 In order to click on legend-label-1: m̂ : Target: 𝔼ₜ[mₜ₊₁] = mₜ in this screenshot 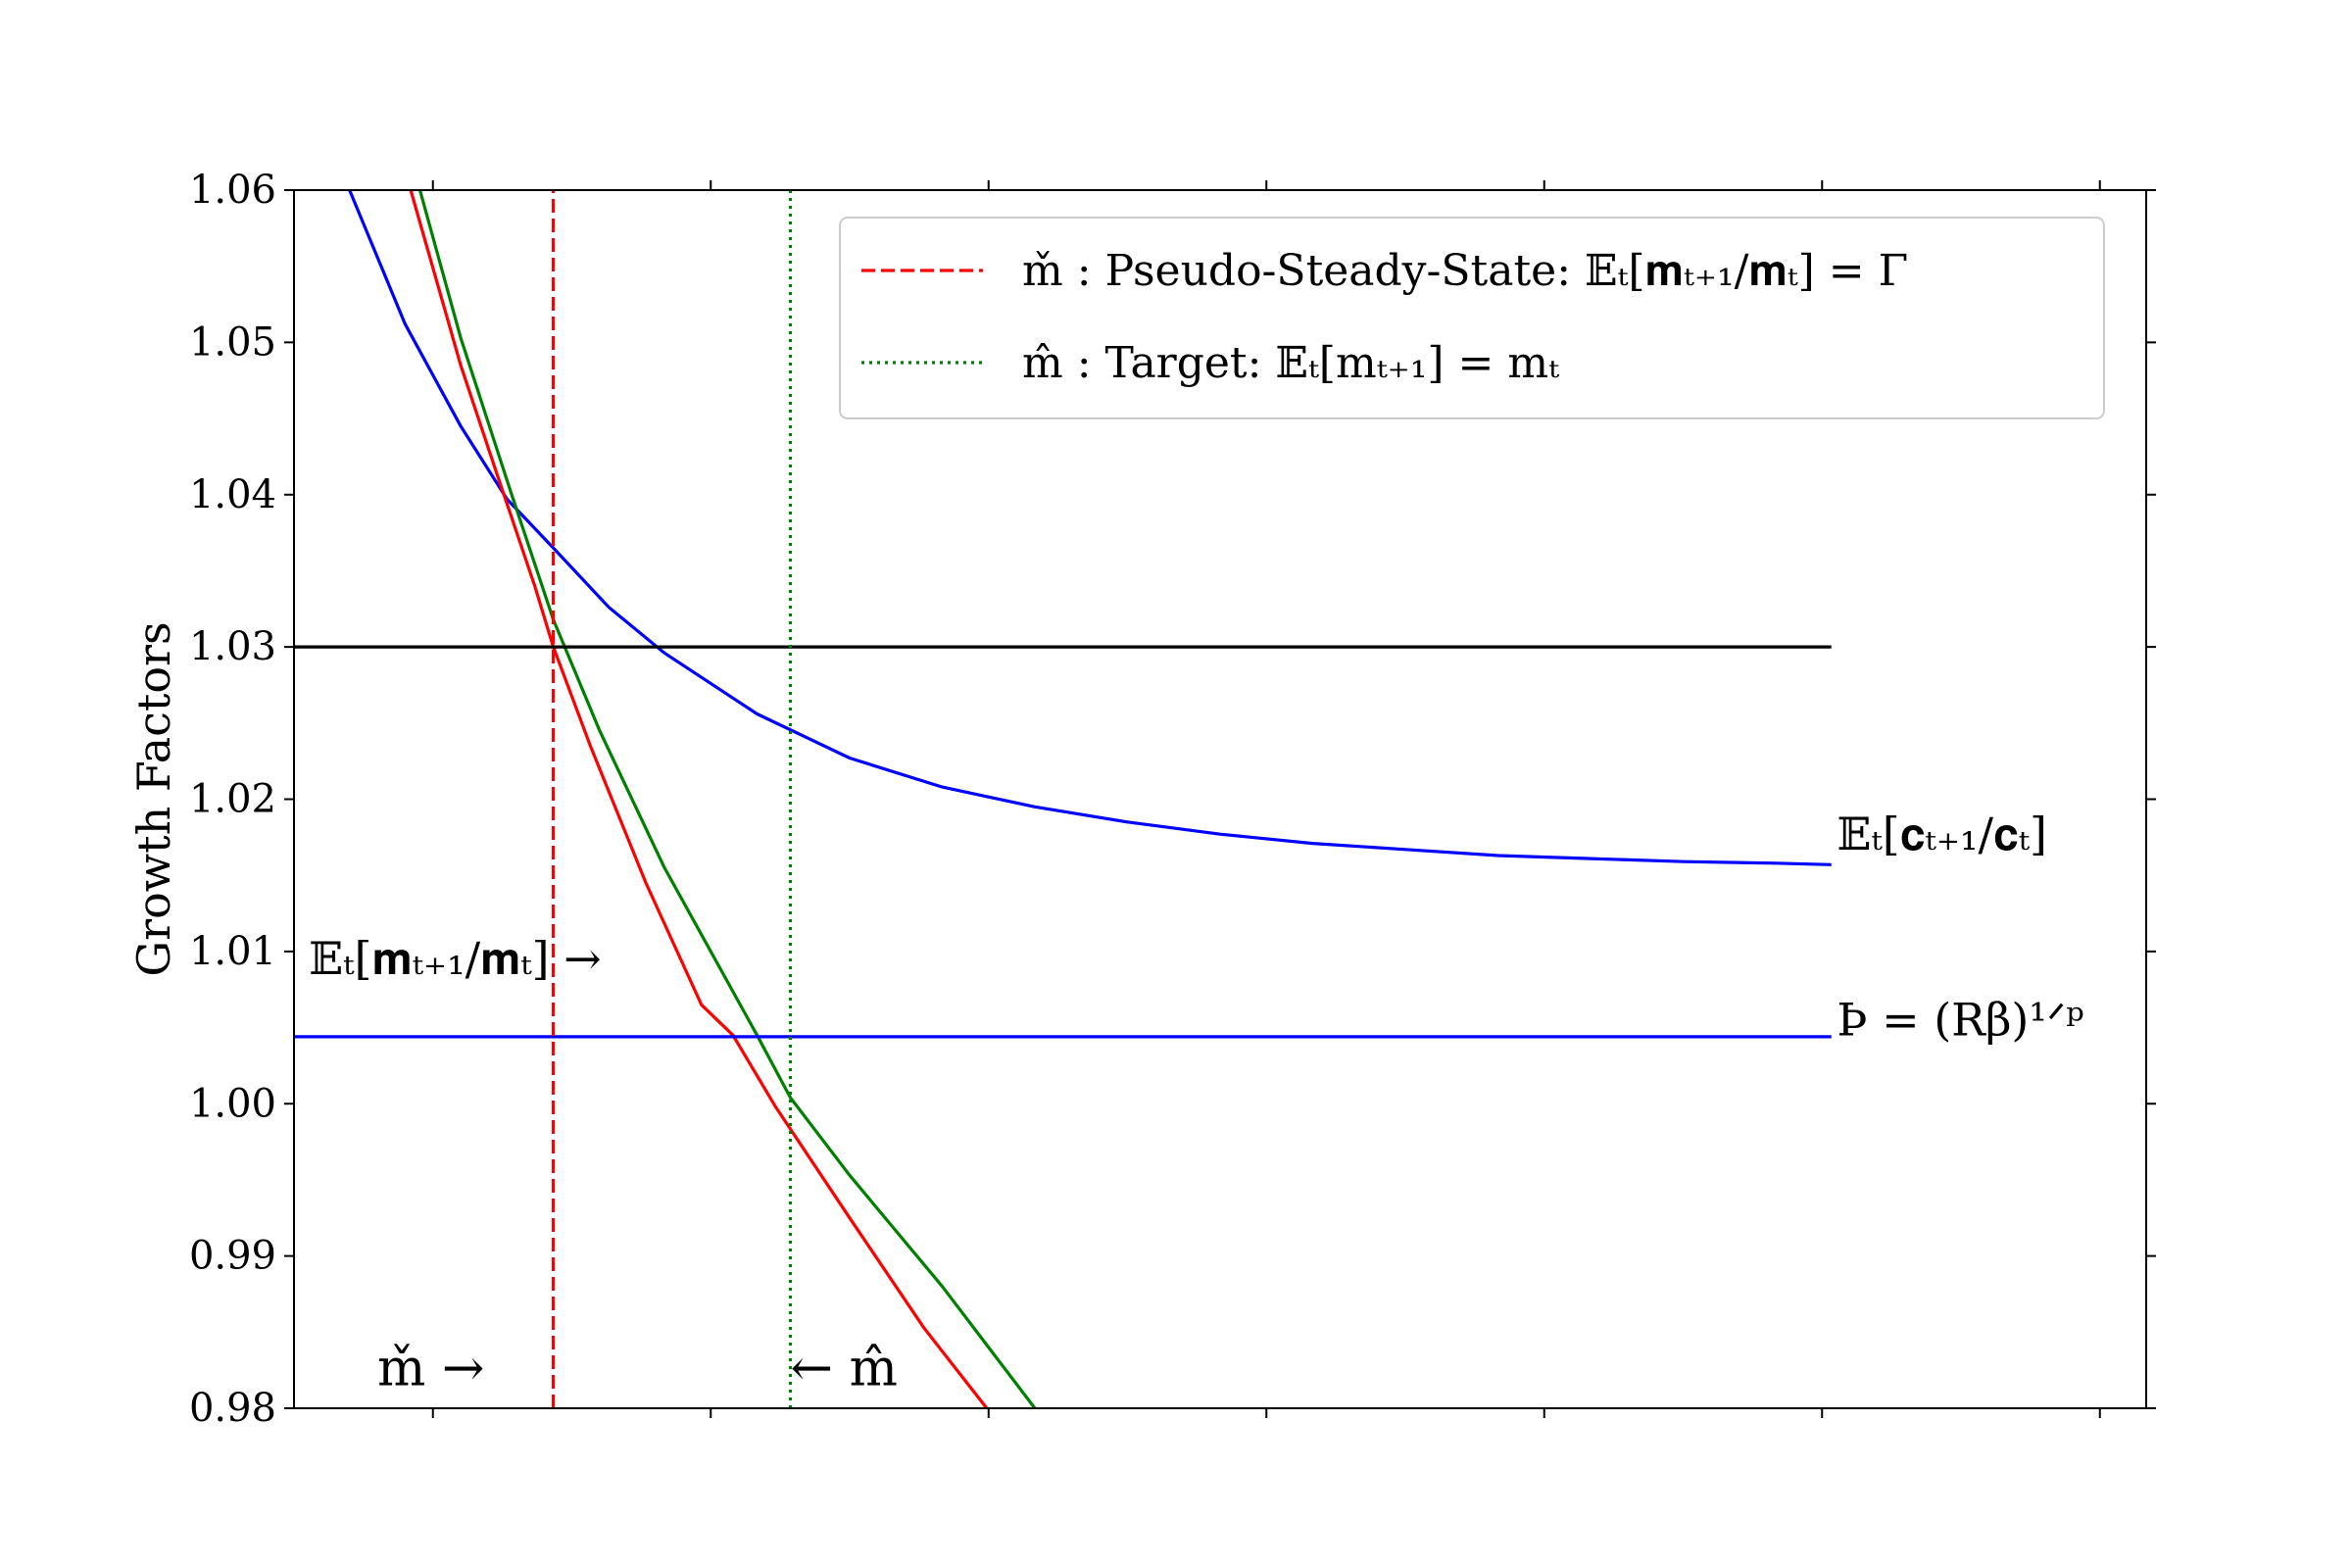, I will do `click(1290, 363)`.